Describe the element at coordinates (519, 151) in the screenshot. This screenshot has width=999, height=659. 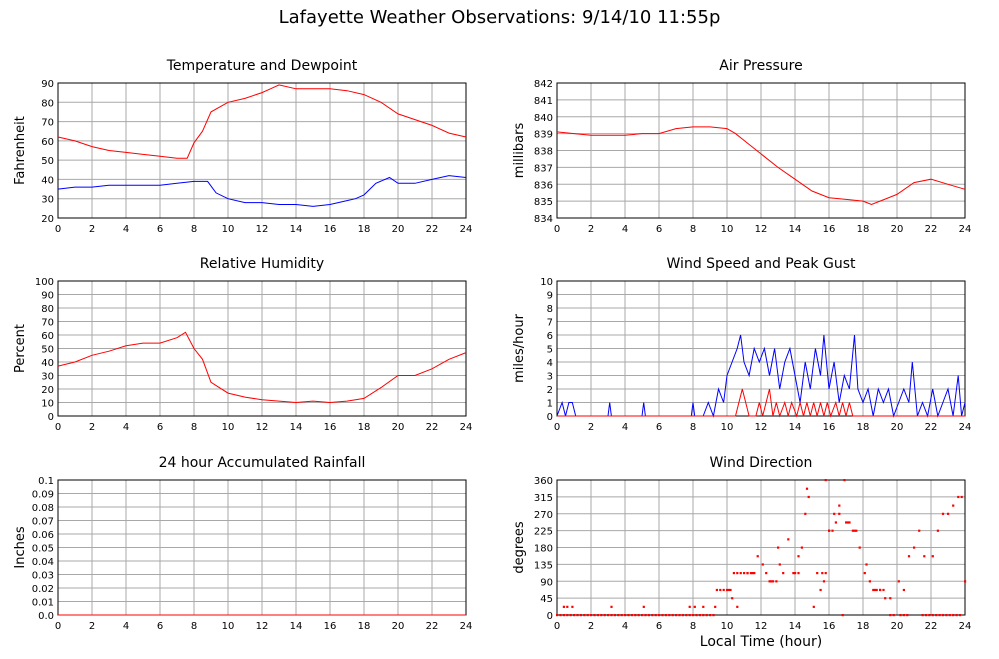
I see `y-axis-label: millibars` at that location.